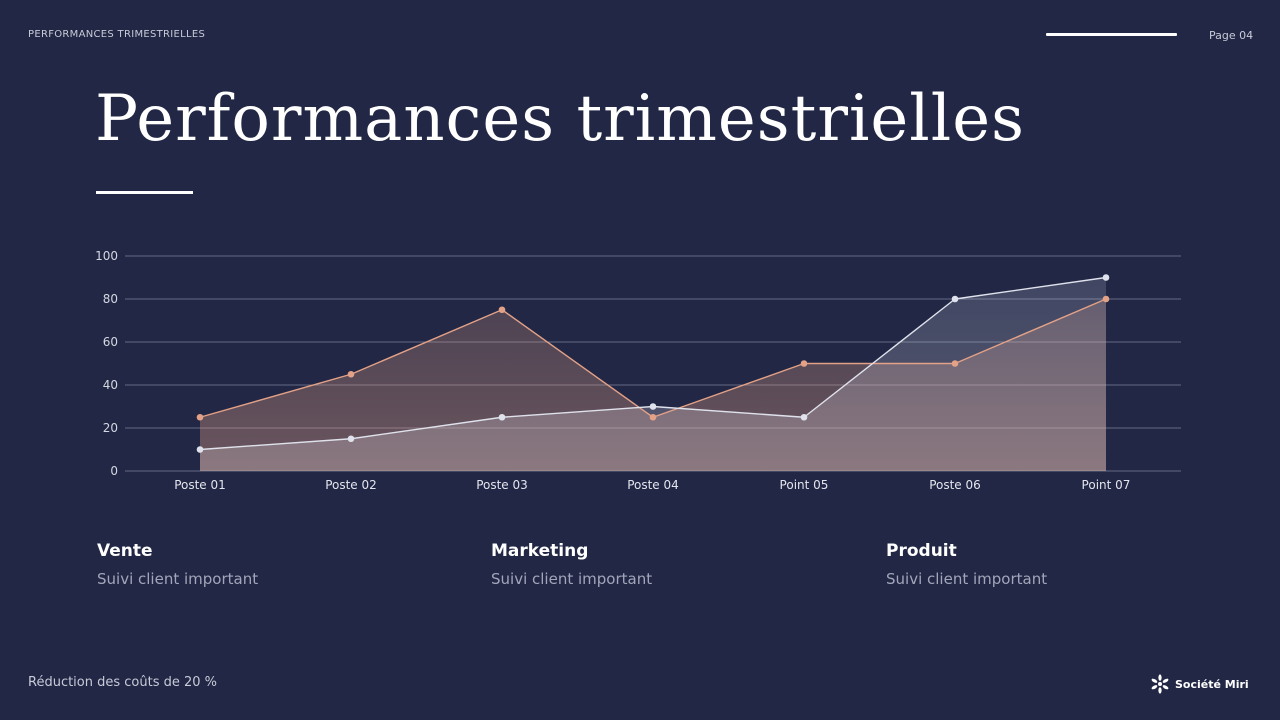  What do you see at coordinates (200, 485) in the screenshot?
I see `x-tick-label: Poste 01` at bounding box center [200, 485].